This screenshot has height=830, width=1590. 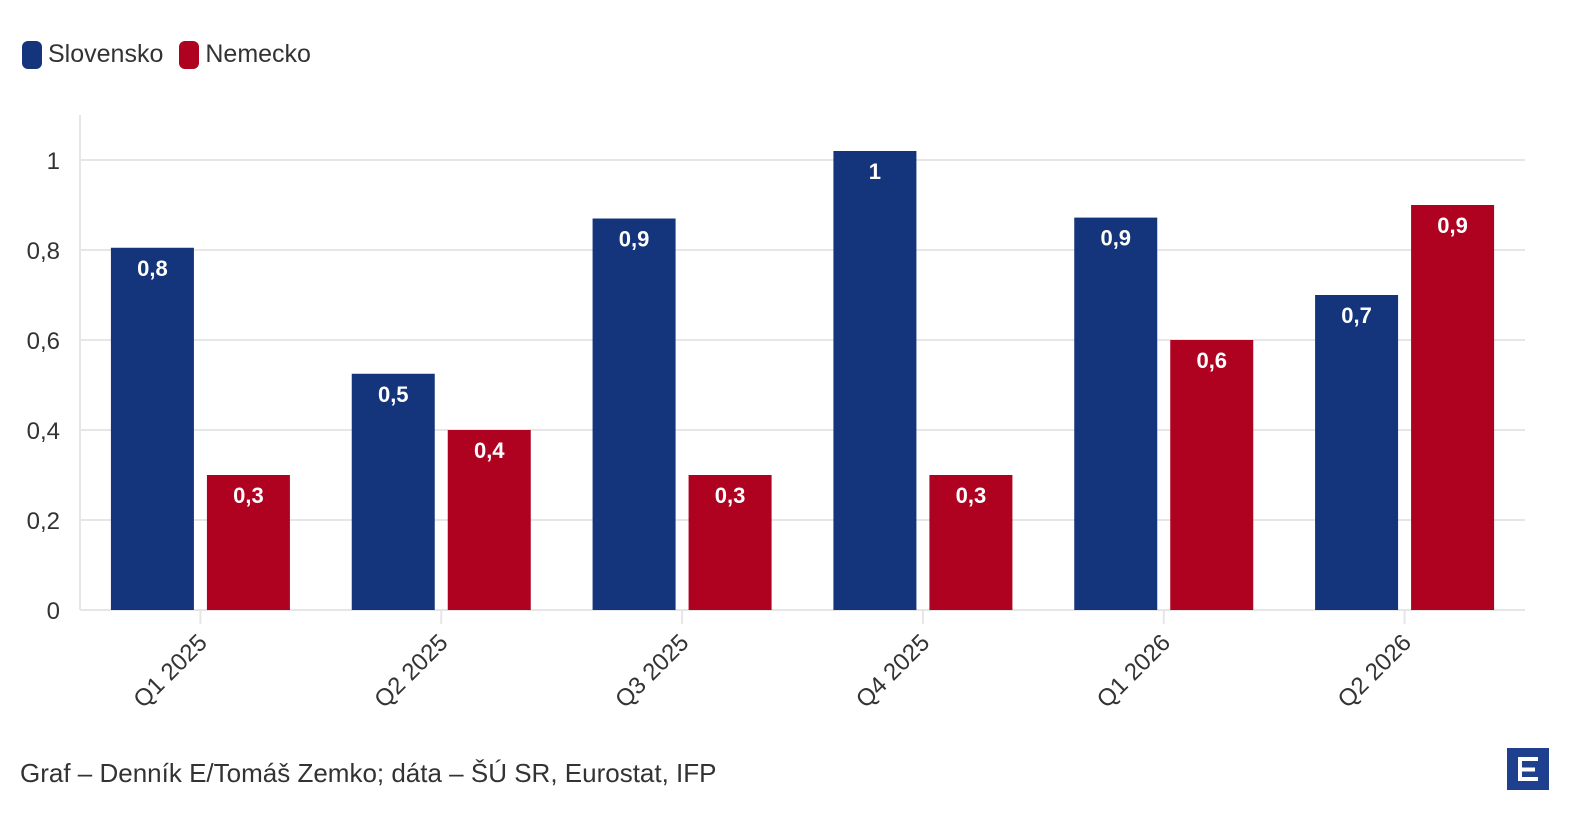 I want to click on data-label-nemecko: 0,6, so click(x=1211, y=360).